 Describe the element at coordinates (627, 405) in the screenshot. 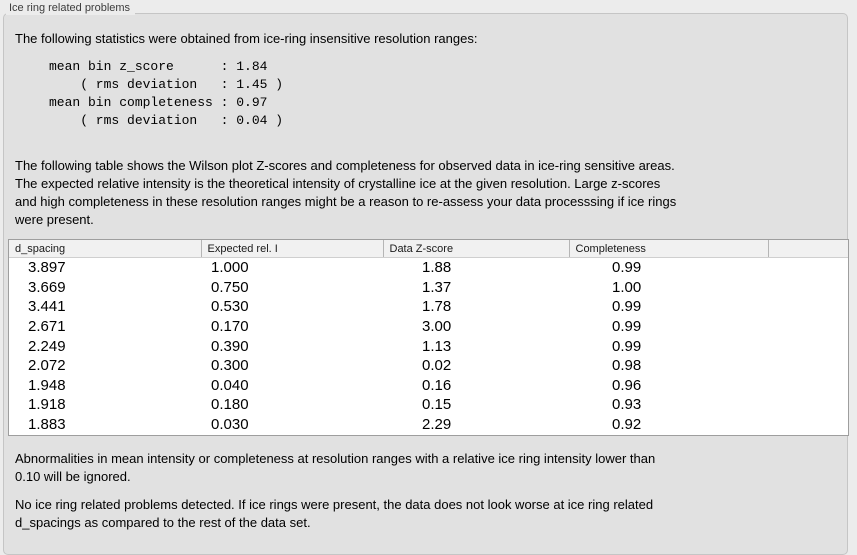

I see `cell-completeness: 0.93` at that location.